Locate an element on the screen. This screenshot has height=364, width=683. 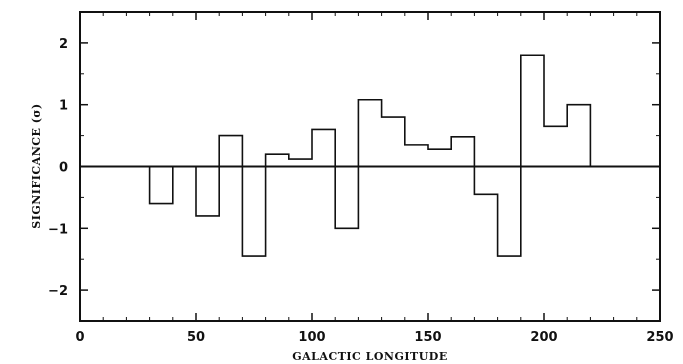
x-tick-label: 150 is located at coordinates (427, 337).